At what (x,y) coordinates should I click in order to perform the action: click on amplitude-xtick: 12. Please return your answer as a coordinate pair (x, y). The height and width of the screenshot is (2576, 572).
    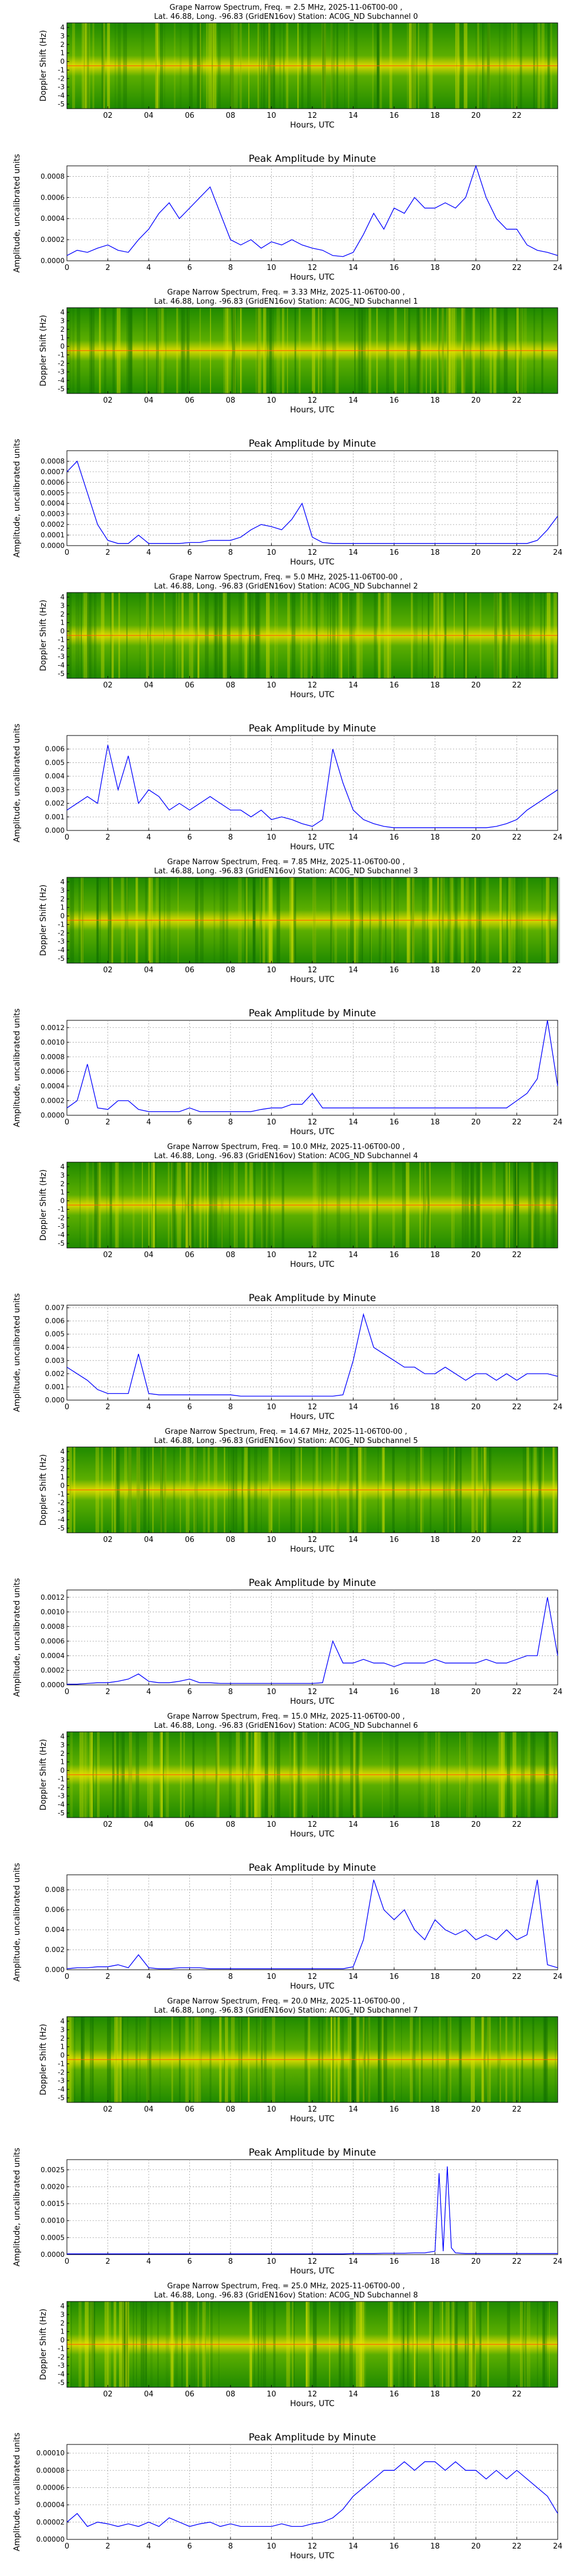
    Looking at the image, I should click on (312, 1408).